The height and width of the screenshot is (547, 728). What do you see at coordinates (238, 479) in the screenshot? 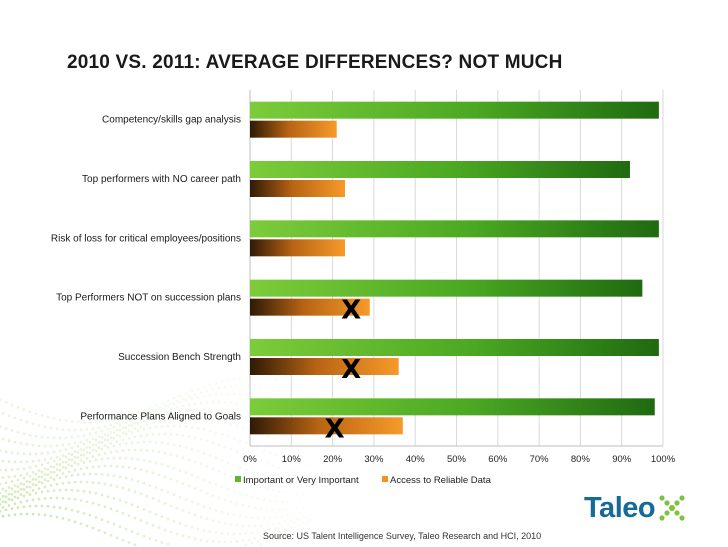
I see `legend-swatch` at bounding box center [238, 479].